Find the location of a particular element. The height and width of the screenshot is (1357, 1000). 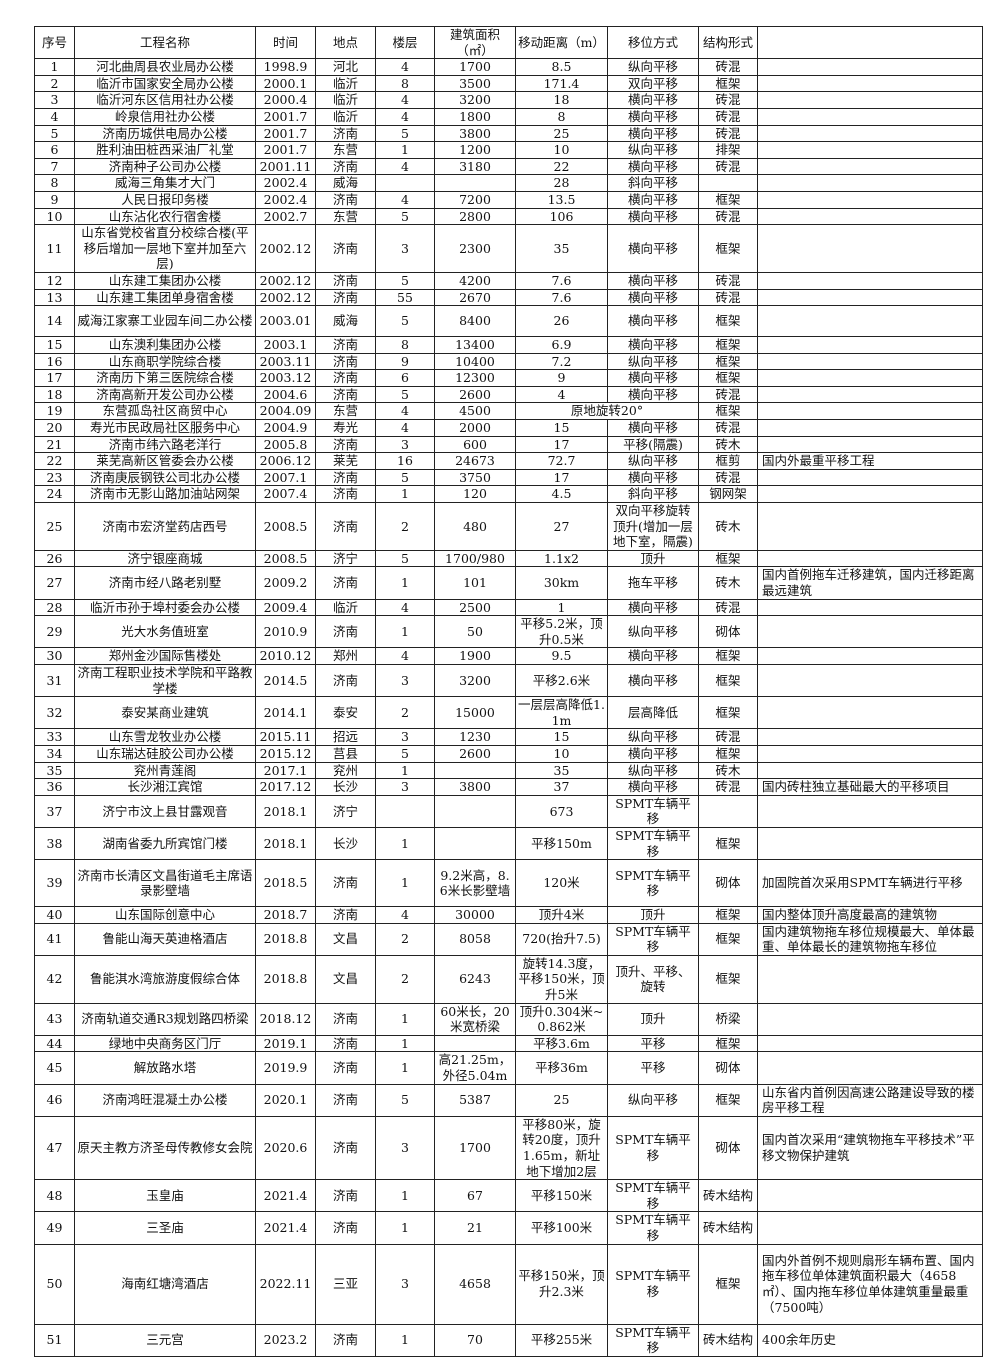

cell-structure: 桥梁 is located at coordinates (728, 1019).